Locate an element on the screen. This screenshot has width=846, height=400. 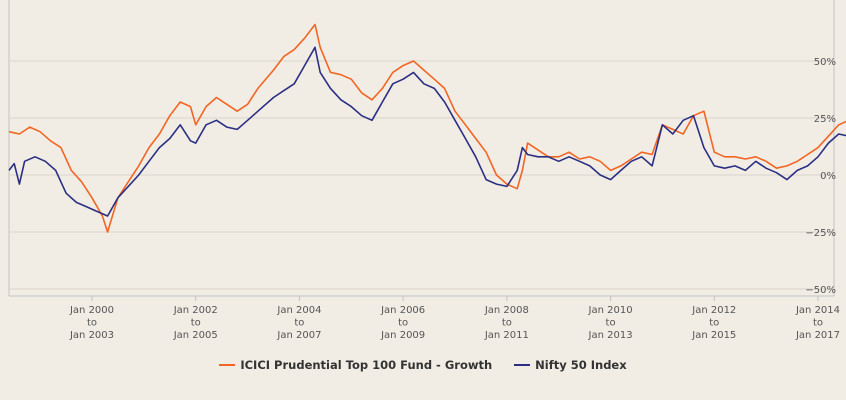
y-tick-label: 0% is located at coordinates (828, 176).